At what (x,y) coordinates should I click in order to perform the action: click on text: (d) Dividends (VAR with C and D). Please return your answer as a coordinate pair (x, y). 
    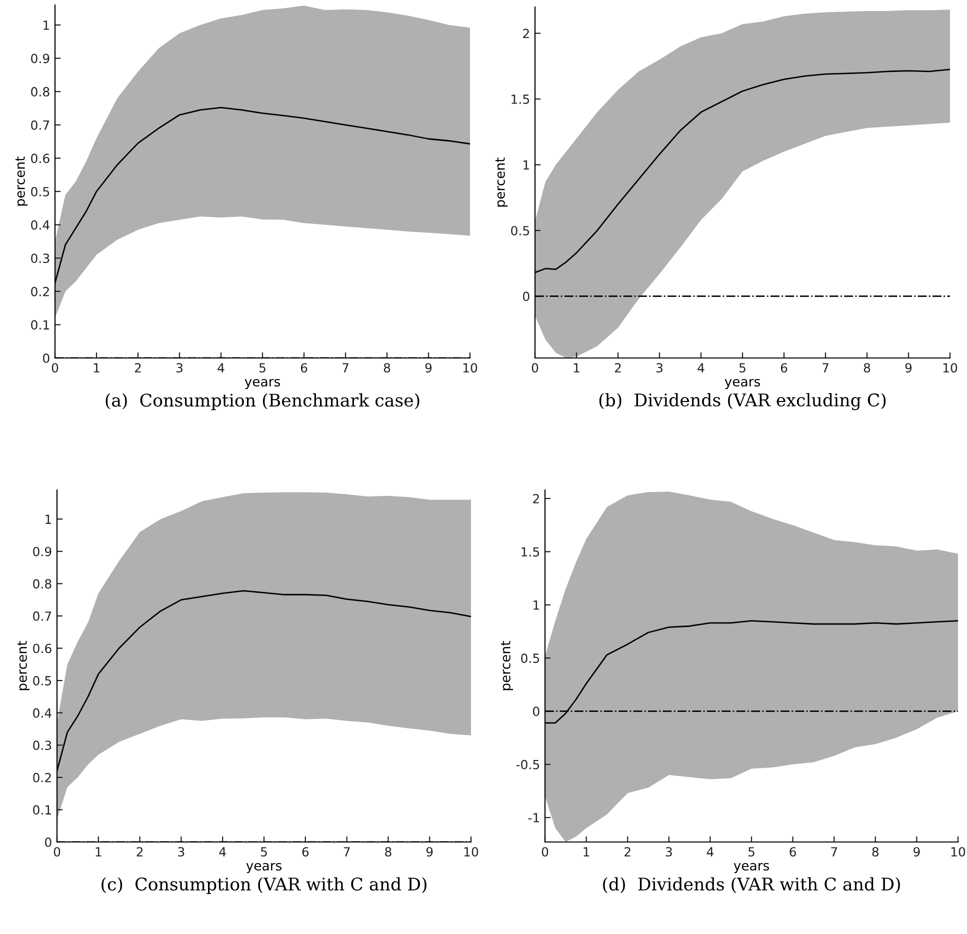
    Looking at the image, I should click on (751, 885).